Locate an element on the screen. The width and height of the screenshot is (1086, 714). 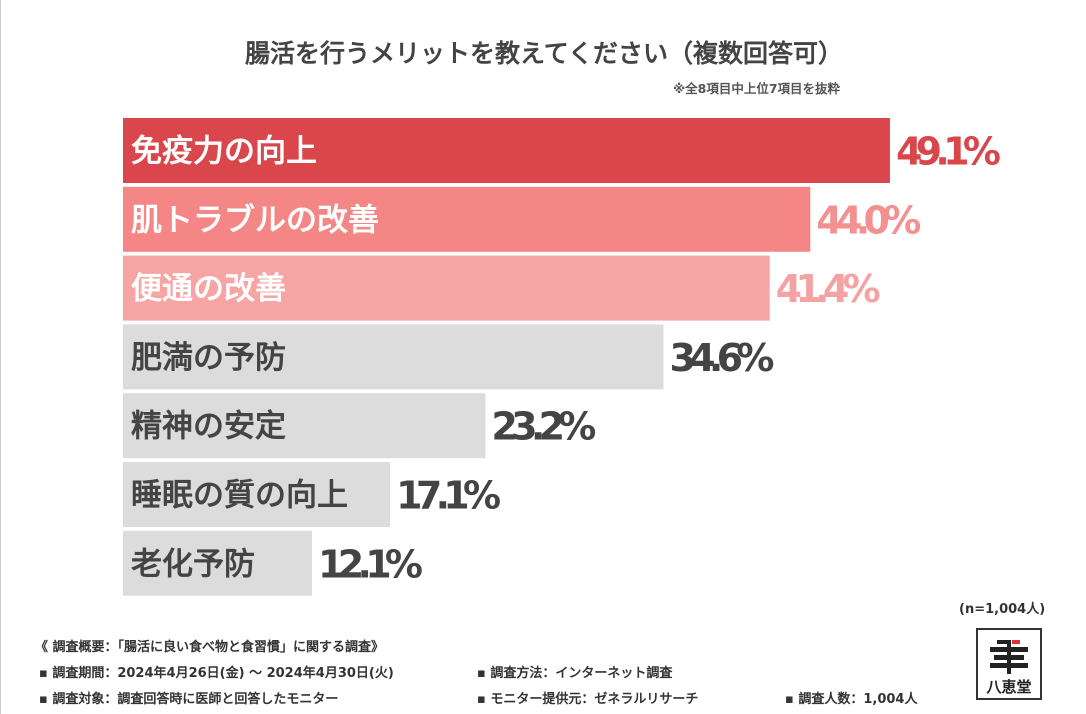
value-label: 17.1% is located at coordinates (448, 496).